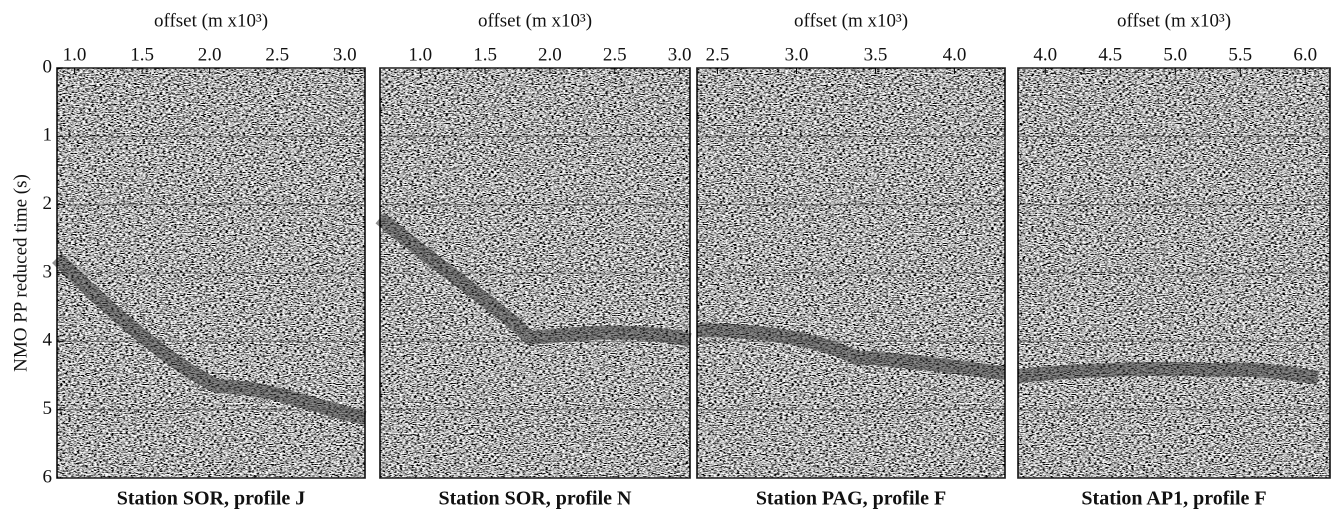 The width and height of the screenshot is (1340, 520). What do you see at coordinates (48, 408) in the screenshot?
I see `y-tick-label: 5` at bounding box center [48, 408].